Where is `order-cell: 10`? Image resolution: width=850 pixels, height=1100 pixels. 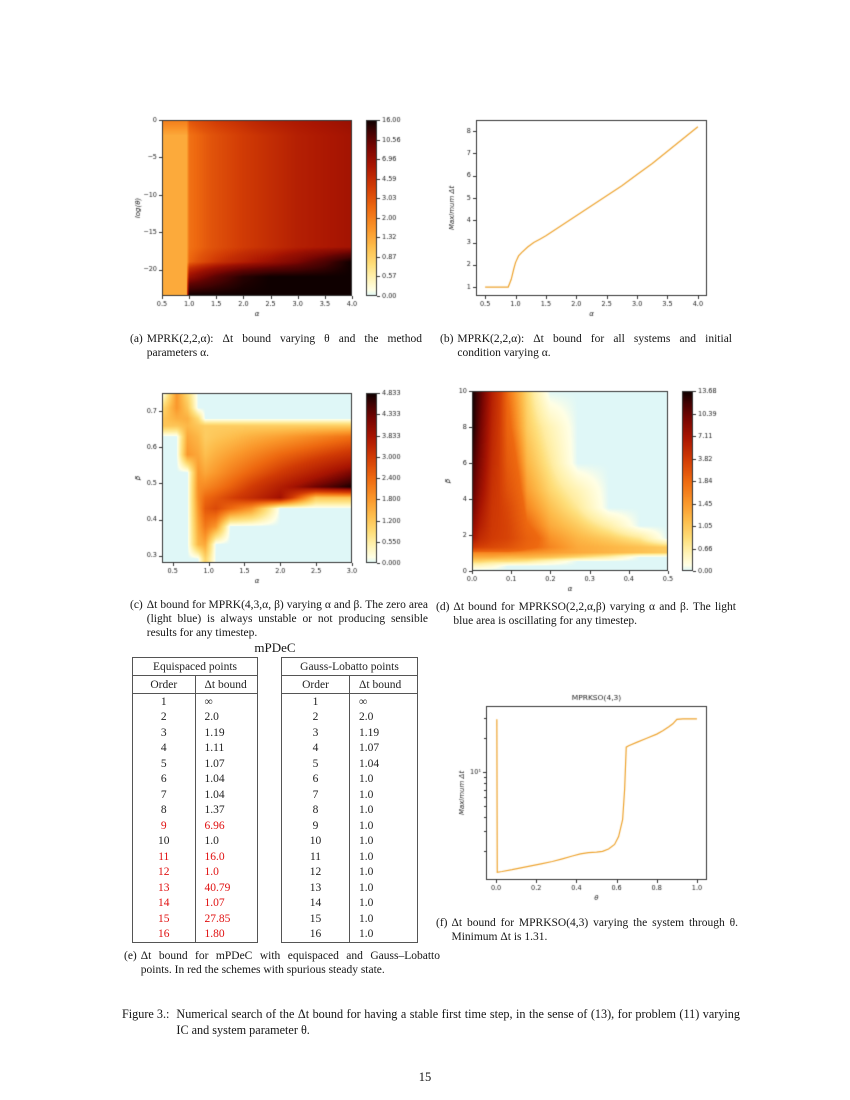
order-cell: 10 is located at coordinates (164, 841).